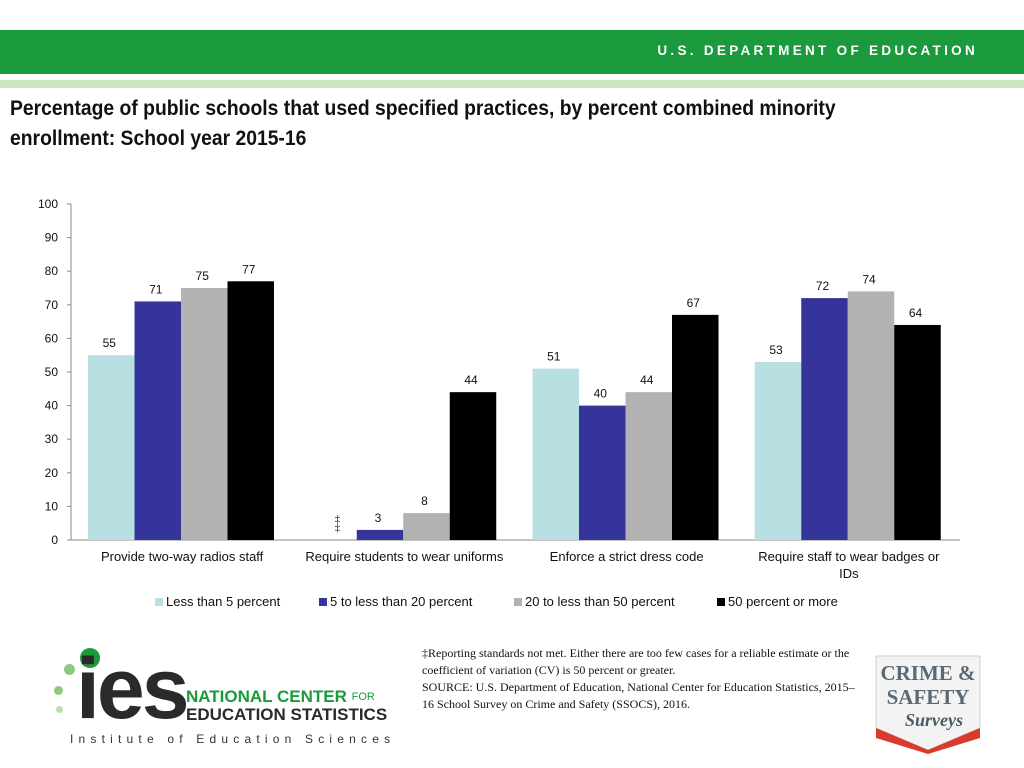 The height and width of the screenshot is (768, 1024). Describe the element at coordinates (52, 506) in the screenshot. I see `y-tick-label: 10` at that location.